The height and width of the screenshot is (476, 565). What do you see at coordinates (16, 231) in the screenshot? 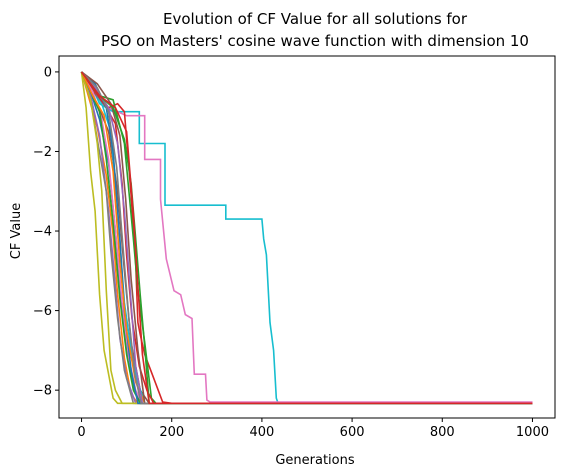
I see `y-axis-label: CF Value` at bounding box center [16, 231].